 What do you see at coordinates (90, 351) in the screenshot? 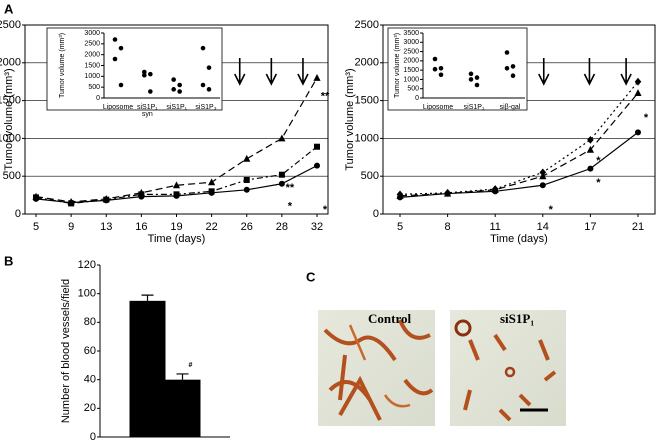
I see `y-tick-label: 60` at bounding box center [90, 351].